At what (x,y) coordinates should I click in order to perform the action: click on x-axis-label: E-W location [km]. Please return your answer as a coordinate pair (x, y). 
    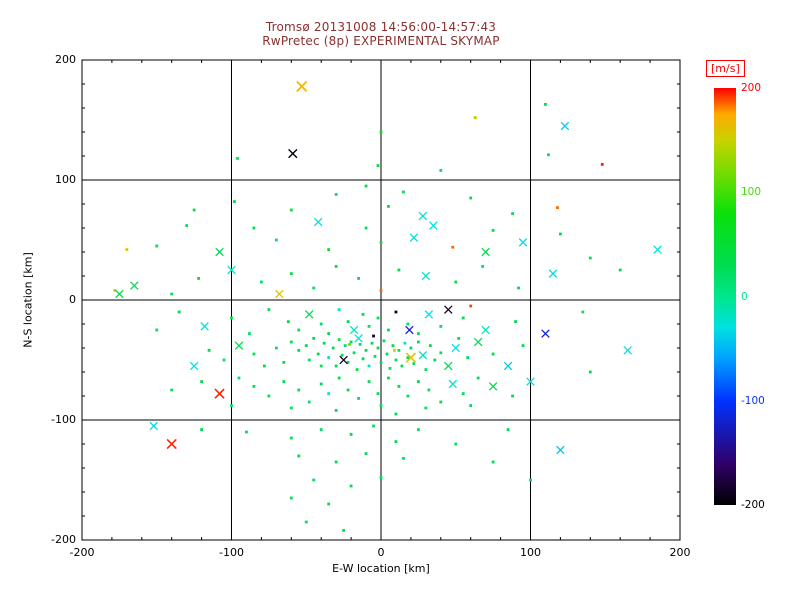
    Looking at the image, I should click on (381, 568).